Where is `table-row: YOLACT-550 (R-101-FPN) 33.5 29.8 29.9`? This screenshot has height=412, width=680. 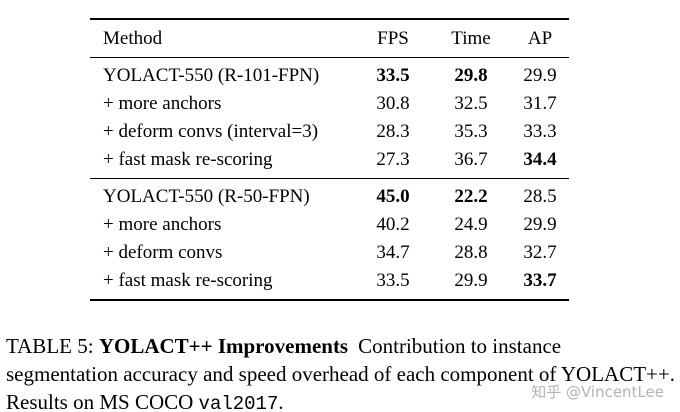 table-row: YOLACT-550 (R-101-FPN) 33.5 29.8 29.9 is located at coordinates (329, 74).